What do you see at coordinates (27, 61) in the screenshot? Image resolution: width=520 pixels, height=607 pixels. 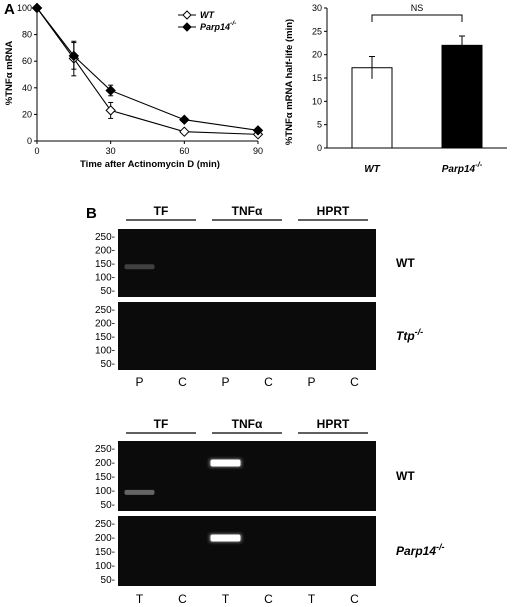 I see `line-chart-y-tick-label: 60` at bounding box center [27, 61].